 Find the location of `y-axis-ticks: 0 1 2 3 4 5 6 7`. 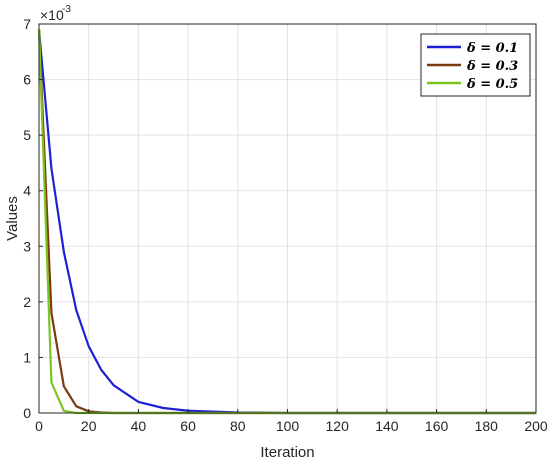

y-axis-ticks: 0 1 2 3 4 5 6 7 is located at coordinates (33, 218).